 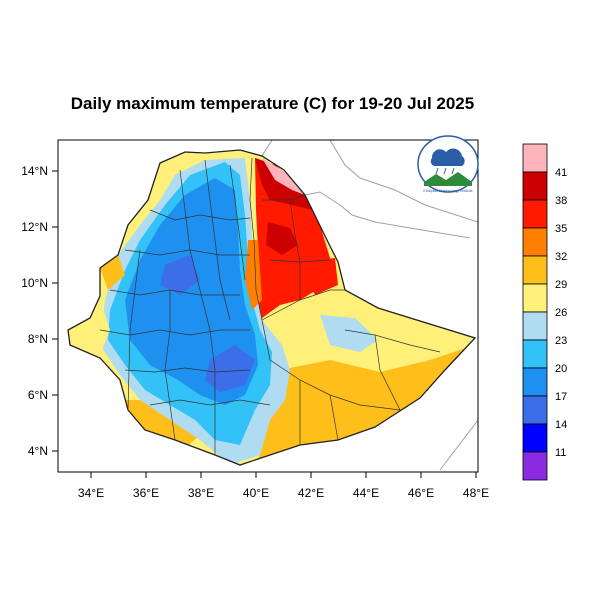 What do you see at coordinates (91, 493) in the screenshot?
I see `x-tick-label: 34°E` at bounding box center [91, 493].